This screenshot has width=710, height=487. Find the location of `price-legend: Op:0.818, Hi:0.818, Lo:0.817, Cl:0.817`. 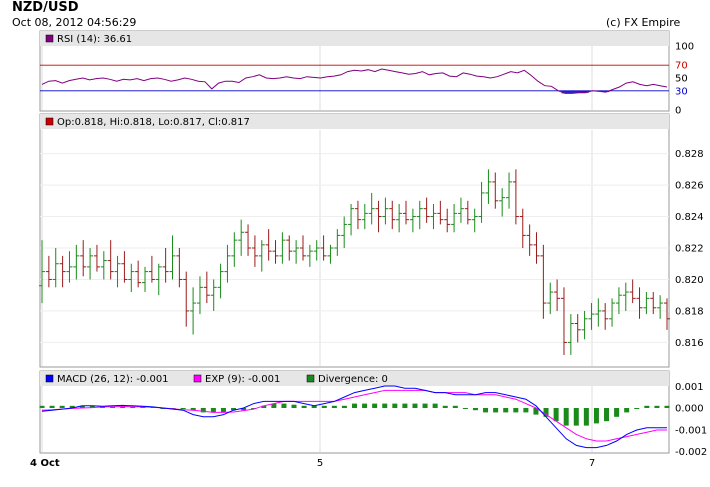

price-legend: Op:0.818, Hi:0.818, Lo:0.817, Cl:0.817 is located at coordinates (153, 122).